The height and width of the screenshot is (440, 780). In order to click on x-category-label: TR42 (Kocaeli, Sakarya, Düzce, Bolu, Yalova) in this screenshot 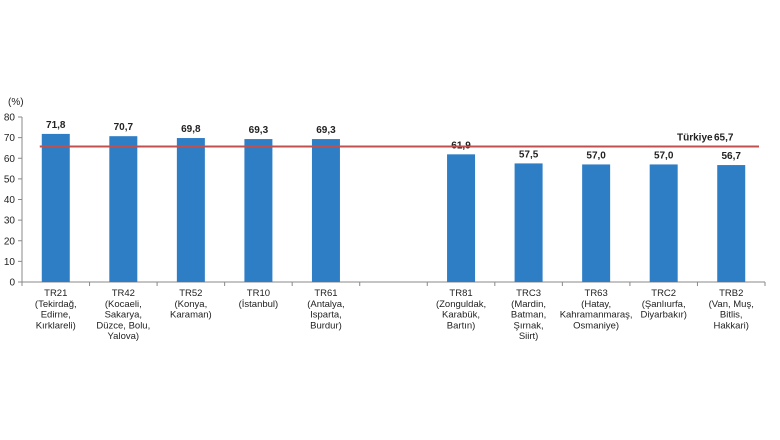, I will do `click(123, 315)`.